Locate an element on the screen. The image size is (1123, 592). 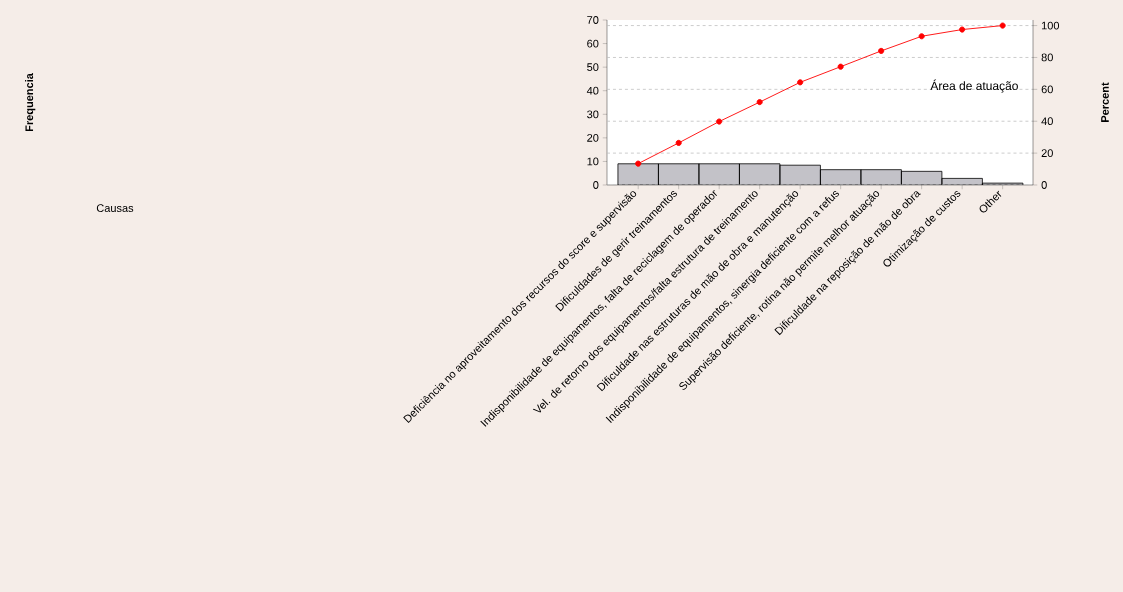
y2-tick-label: 60 is located at coordinates (1047, 89).